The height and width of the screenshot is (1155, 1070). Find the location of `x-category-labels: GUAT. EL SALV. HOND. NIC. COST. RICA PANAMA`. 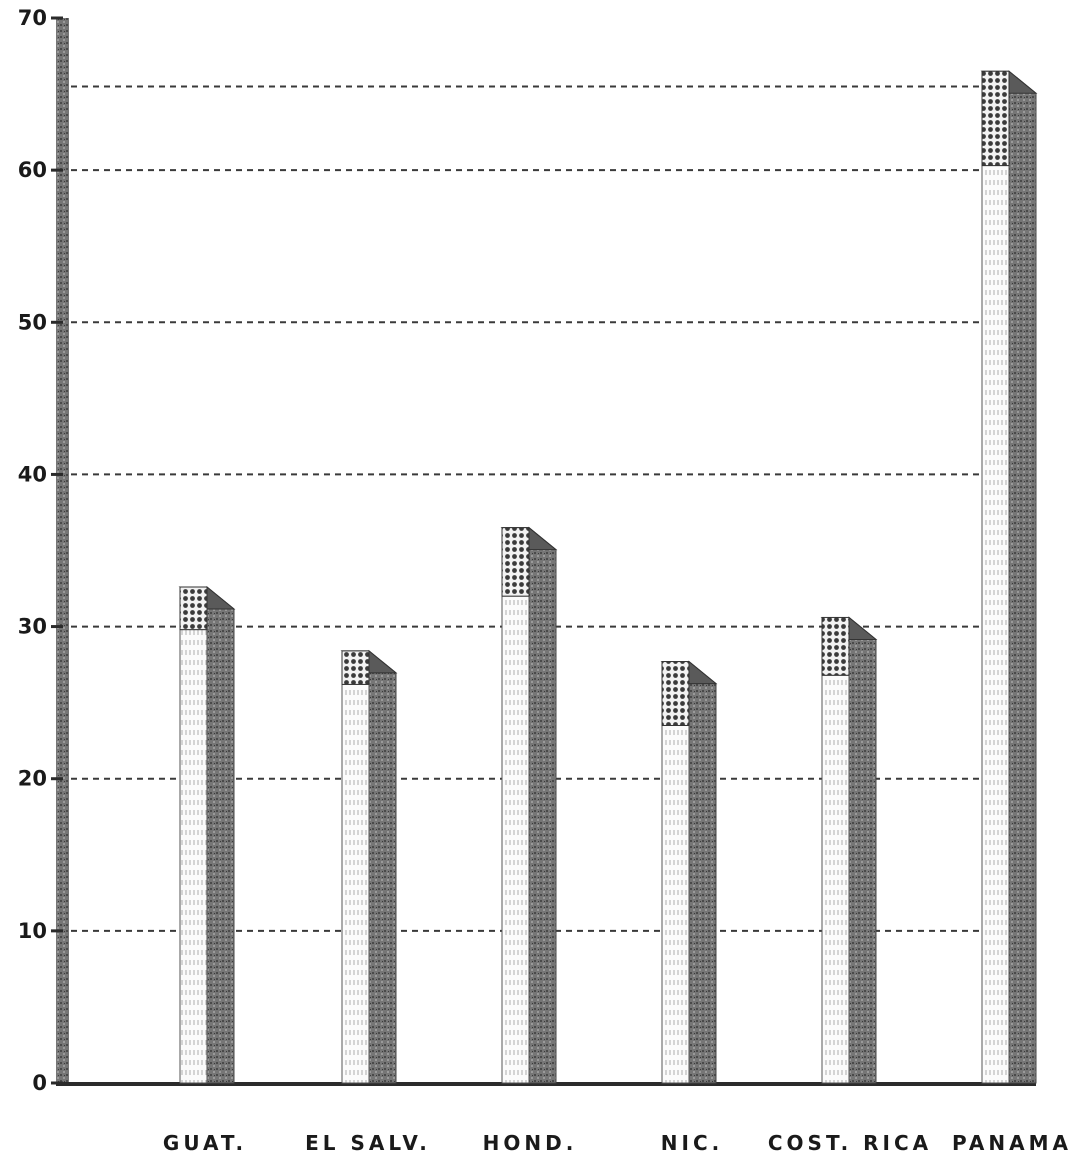

x-category-labels: GUAT. EL SALV. HOND. NIC. COST. RICA PANAMA is located at coordinates (616, 1143).